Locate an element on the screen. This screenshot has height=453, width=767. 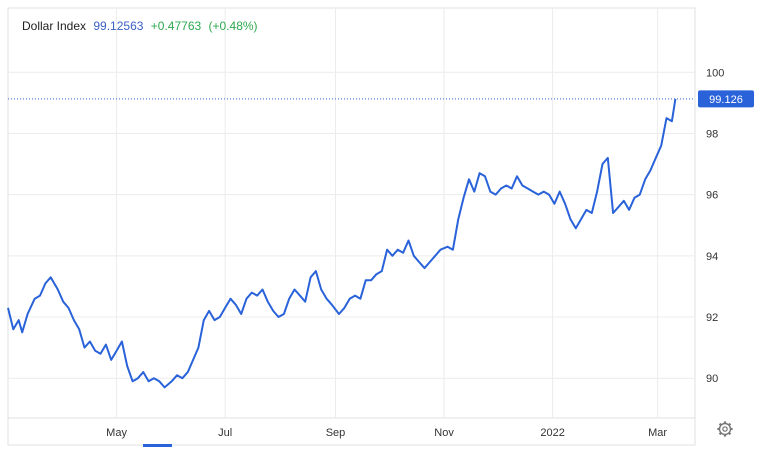
y-tick-label: 90 is located at coordinates (712, 379).